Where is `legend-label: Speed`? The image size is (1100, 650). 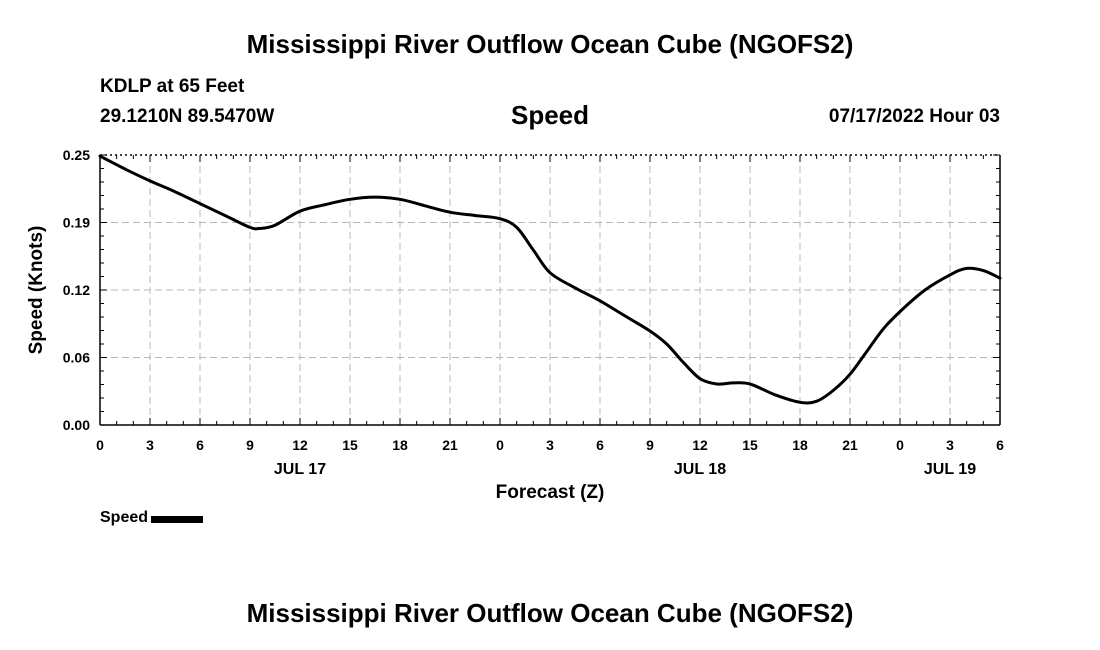 legend-label: Speed is located at coordinates (124, 517).